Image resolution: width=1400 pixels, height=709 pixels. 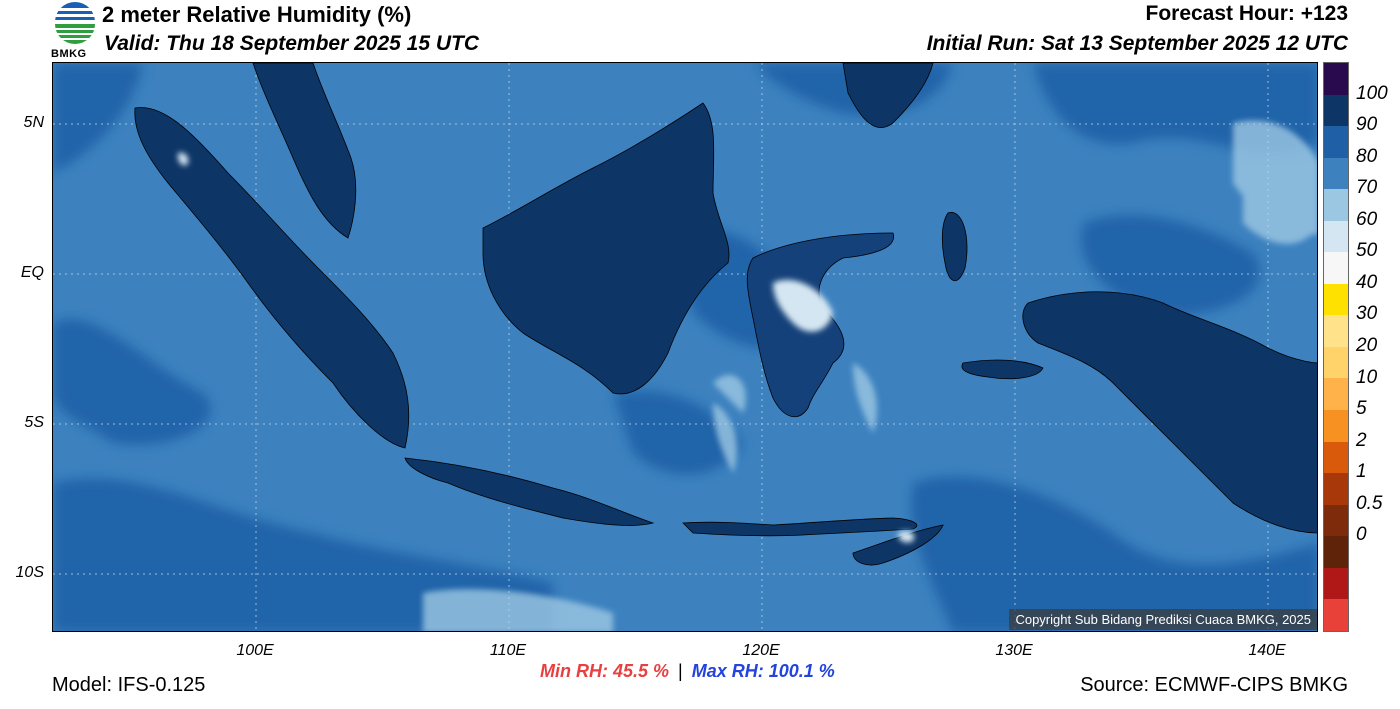 I want to click on new-guinea-island, so click(x=1169, y=412).